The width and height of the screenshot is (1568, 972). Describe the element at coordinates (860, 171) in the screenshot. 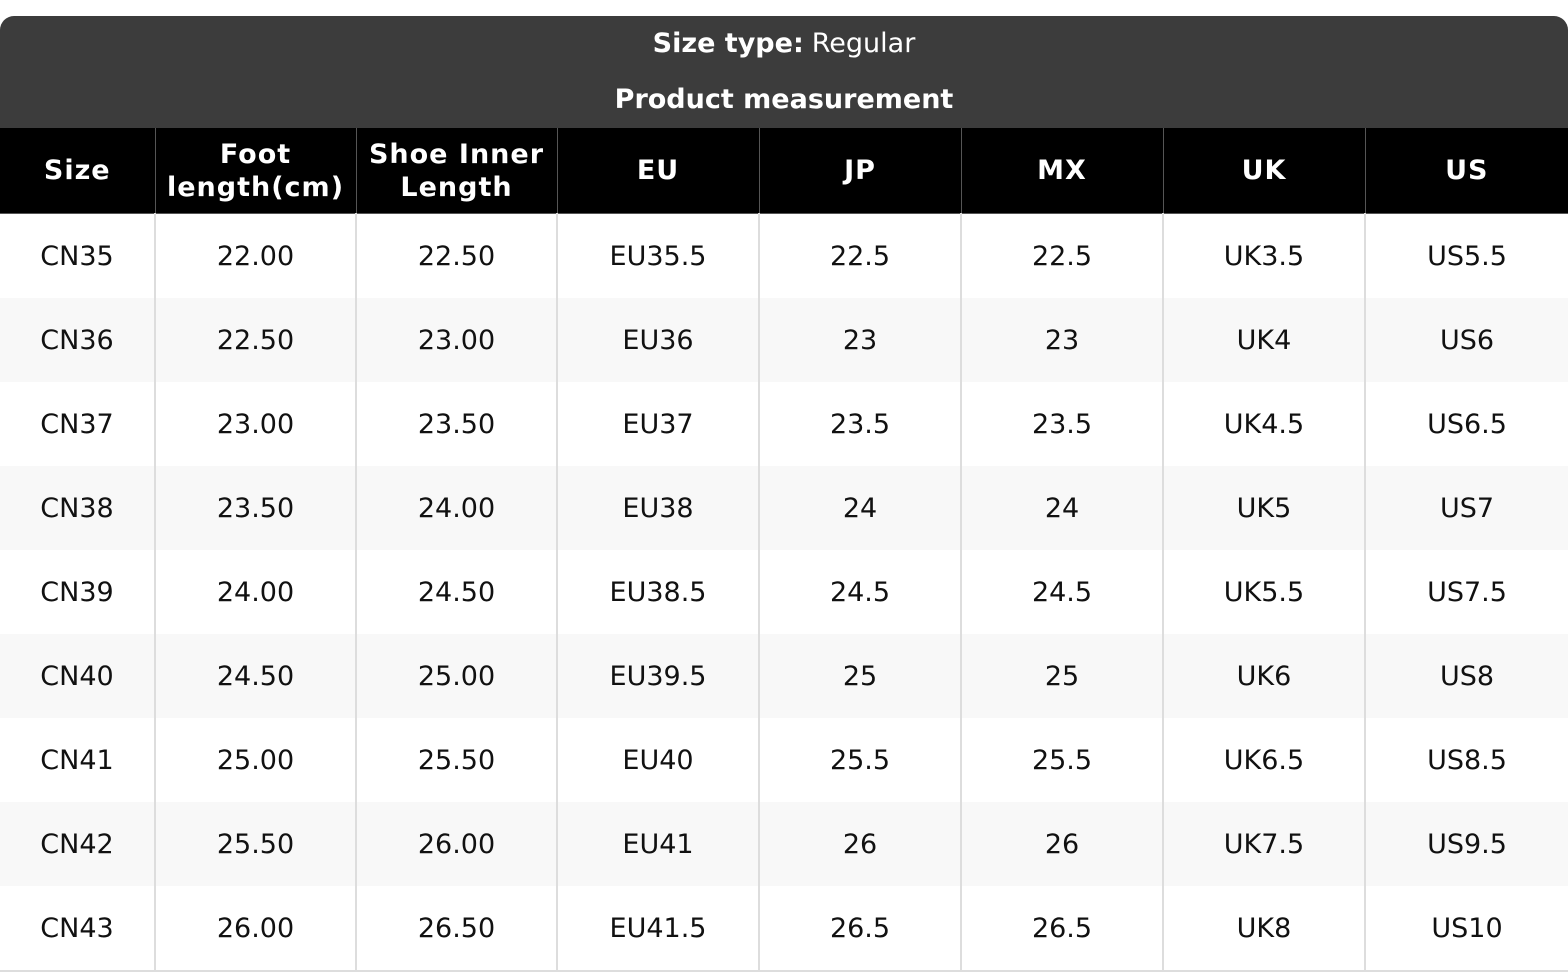

I see `column-header: JP` at that location.